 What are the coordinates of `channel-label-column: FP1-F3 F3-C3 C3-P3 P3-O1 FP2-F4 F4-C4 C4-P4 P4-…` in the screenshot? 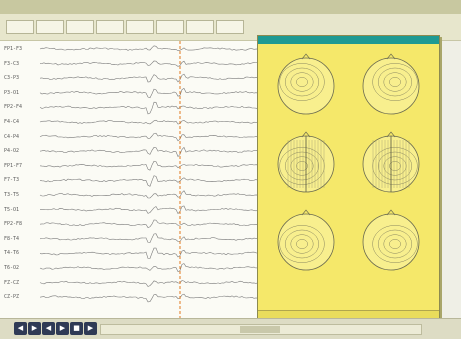 It's located at (22, 179).